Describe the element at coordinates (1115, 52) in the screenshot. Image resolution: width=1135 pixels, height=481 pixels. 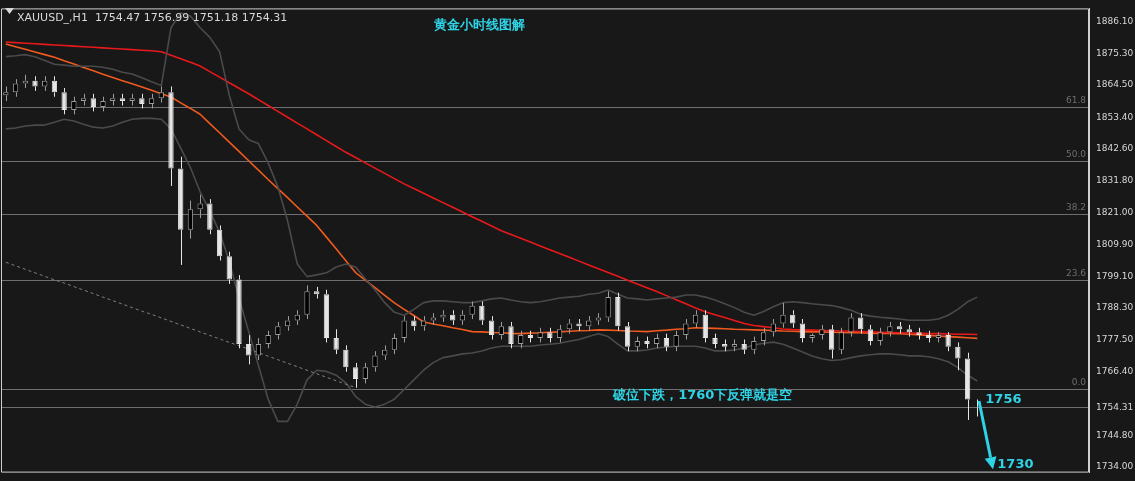
I see `y-tick-label: 1875.30` at that location.